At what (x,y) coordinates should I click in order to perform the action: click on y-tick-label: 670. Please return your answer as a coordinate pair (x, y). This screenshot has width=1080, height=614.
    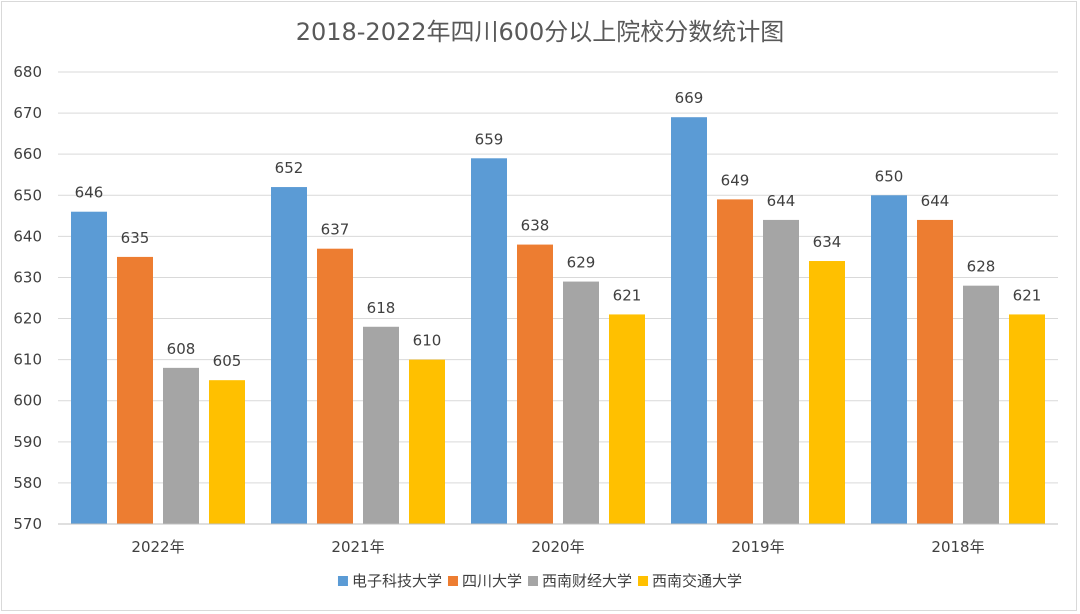
    Looking at the image, I should click on (27, 113).